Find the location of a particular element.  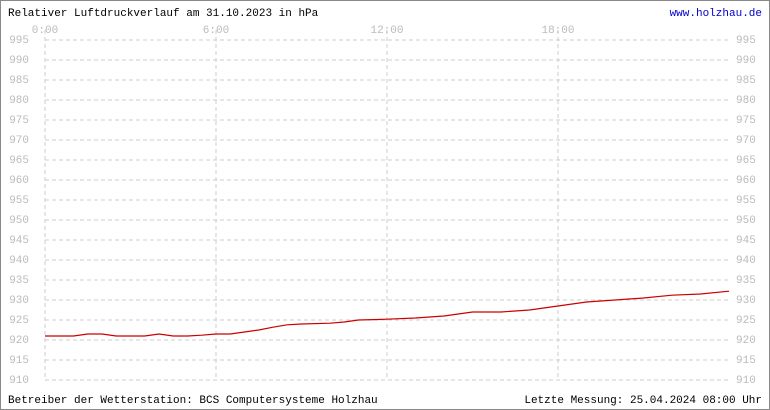

y-tick-label-right: 950 is located at coordinates (746, 221).